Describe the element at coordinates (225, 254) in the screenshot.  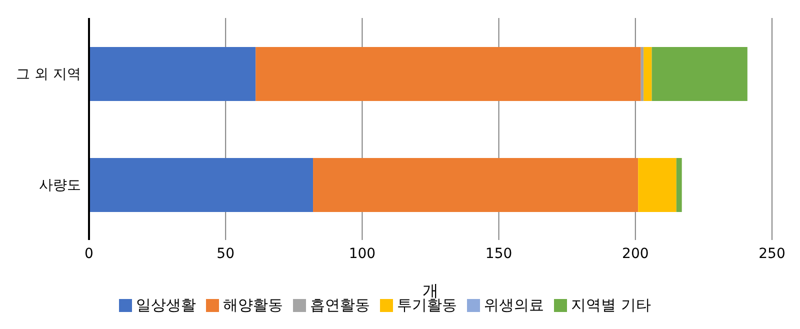
I see `x-tick-label: 50` at that location.